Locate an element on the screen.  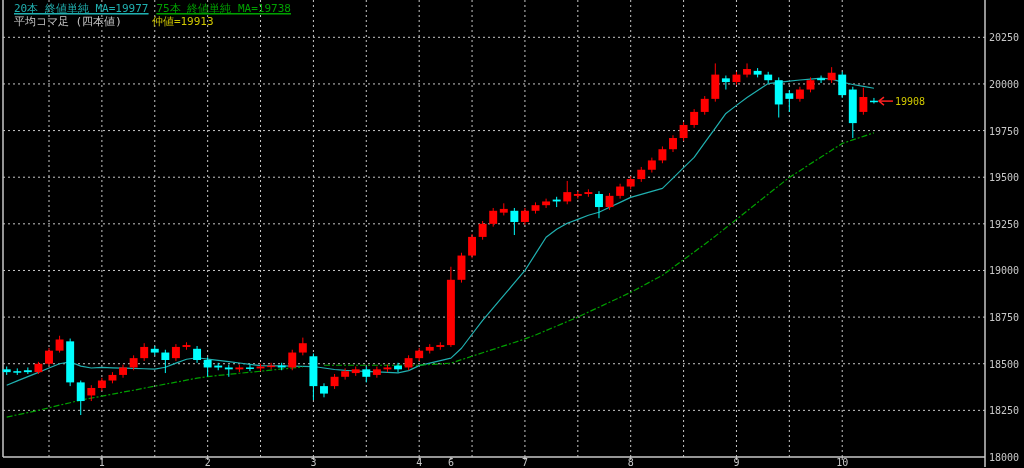
x-tick-label: 1 is located at coordinates (101, 462).